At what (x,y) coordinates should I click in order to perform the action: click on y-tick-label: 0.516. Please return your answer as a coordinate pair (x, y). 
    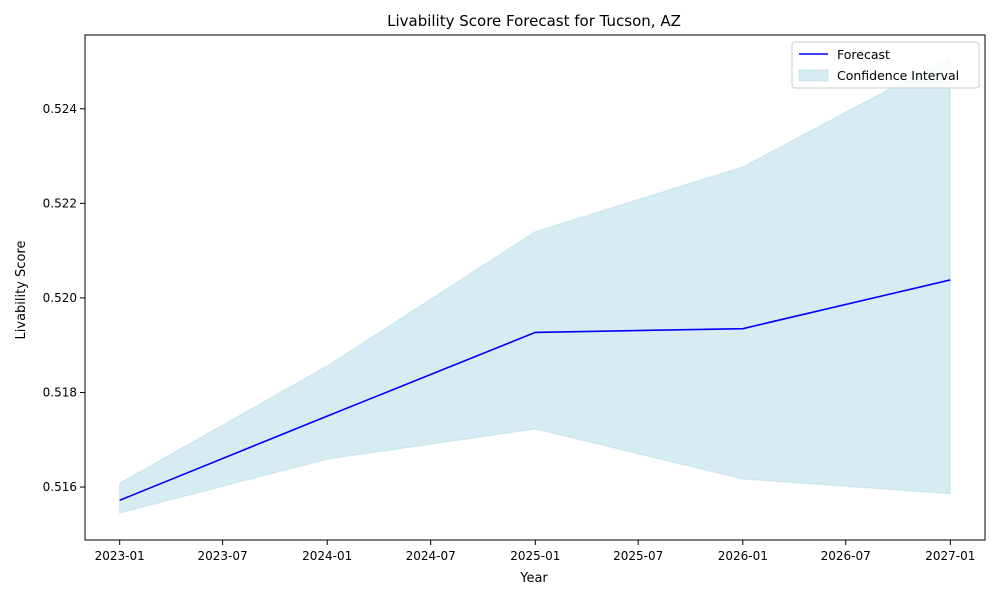
    Looking at the image, I should click on (60, 487).